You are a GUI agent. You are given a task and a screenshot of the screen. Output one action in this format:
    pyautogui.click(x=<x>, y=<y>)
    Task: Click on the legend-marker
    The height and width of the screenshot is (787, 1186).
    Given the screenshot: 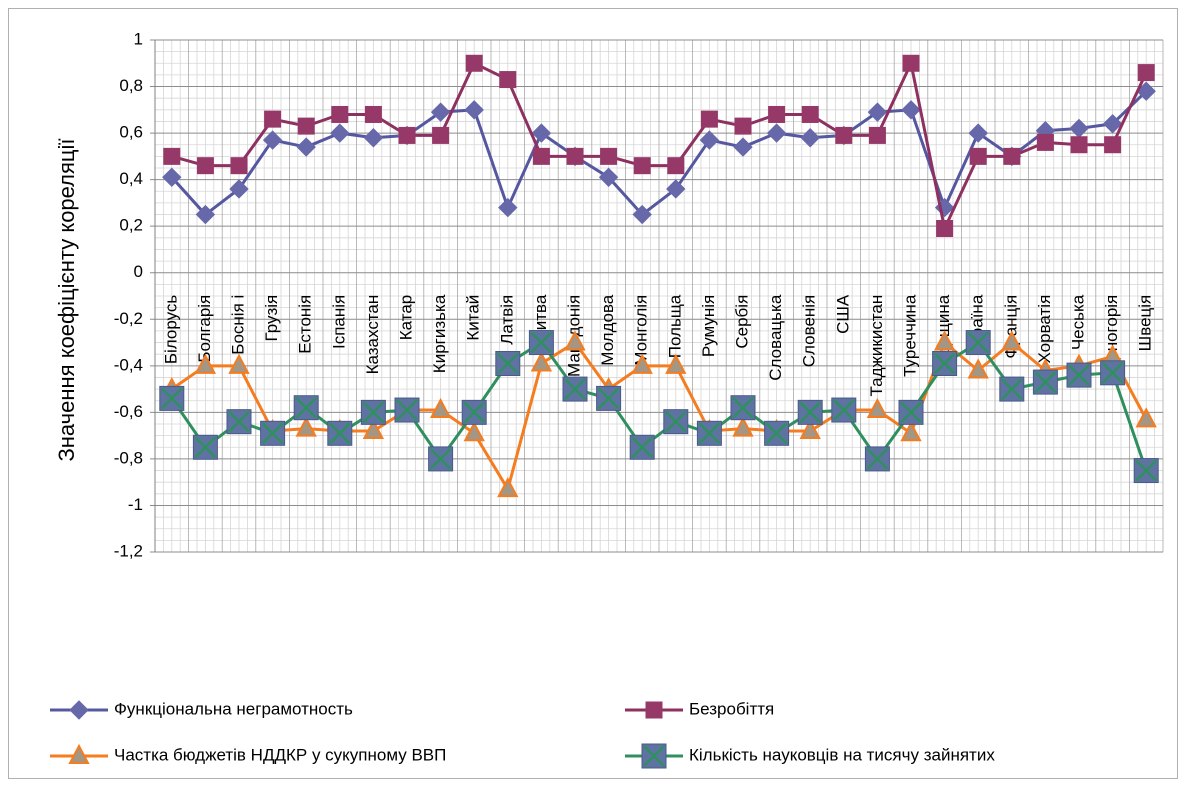 What is the action you would take?
    pyautogui.click(x=654, y=756)
    